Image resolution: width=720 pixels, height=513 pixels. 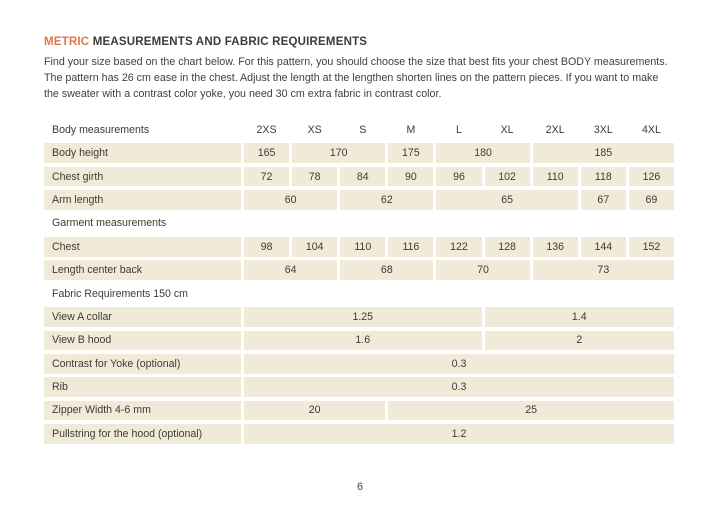 What do you see at coordinates (651, 200) in the screenshot?
I see `value-cell: 69` at bounding box center [651, 200].